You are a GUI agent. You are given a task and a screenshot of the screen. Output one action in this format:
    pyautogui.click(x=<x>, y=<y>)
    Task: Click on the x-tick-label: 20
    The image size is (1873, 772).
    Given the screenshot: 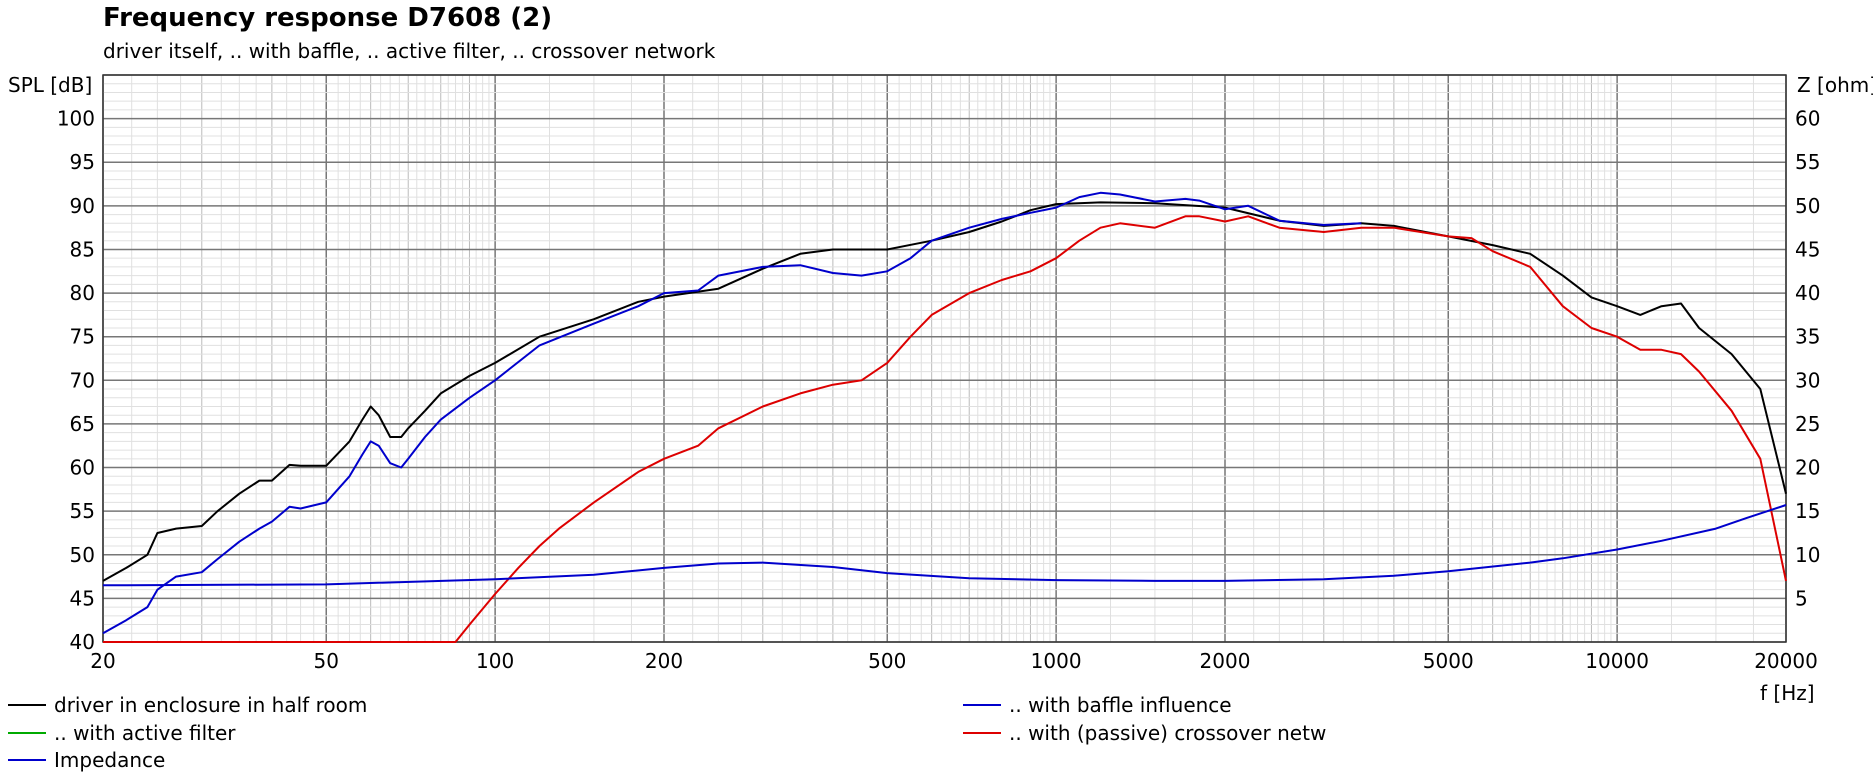 What is the action you would take?
    pyautogui.click(x=102, y=661)
    